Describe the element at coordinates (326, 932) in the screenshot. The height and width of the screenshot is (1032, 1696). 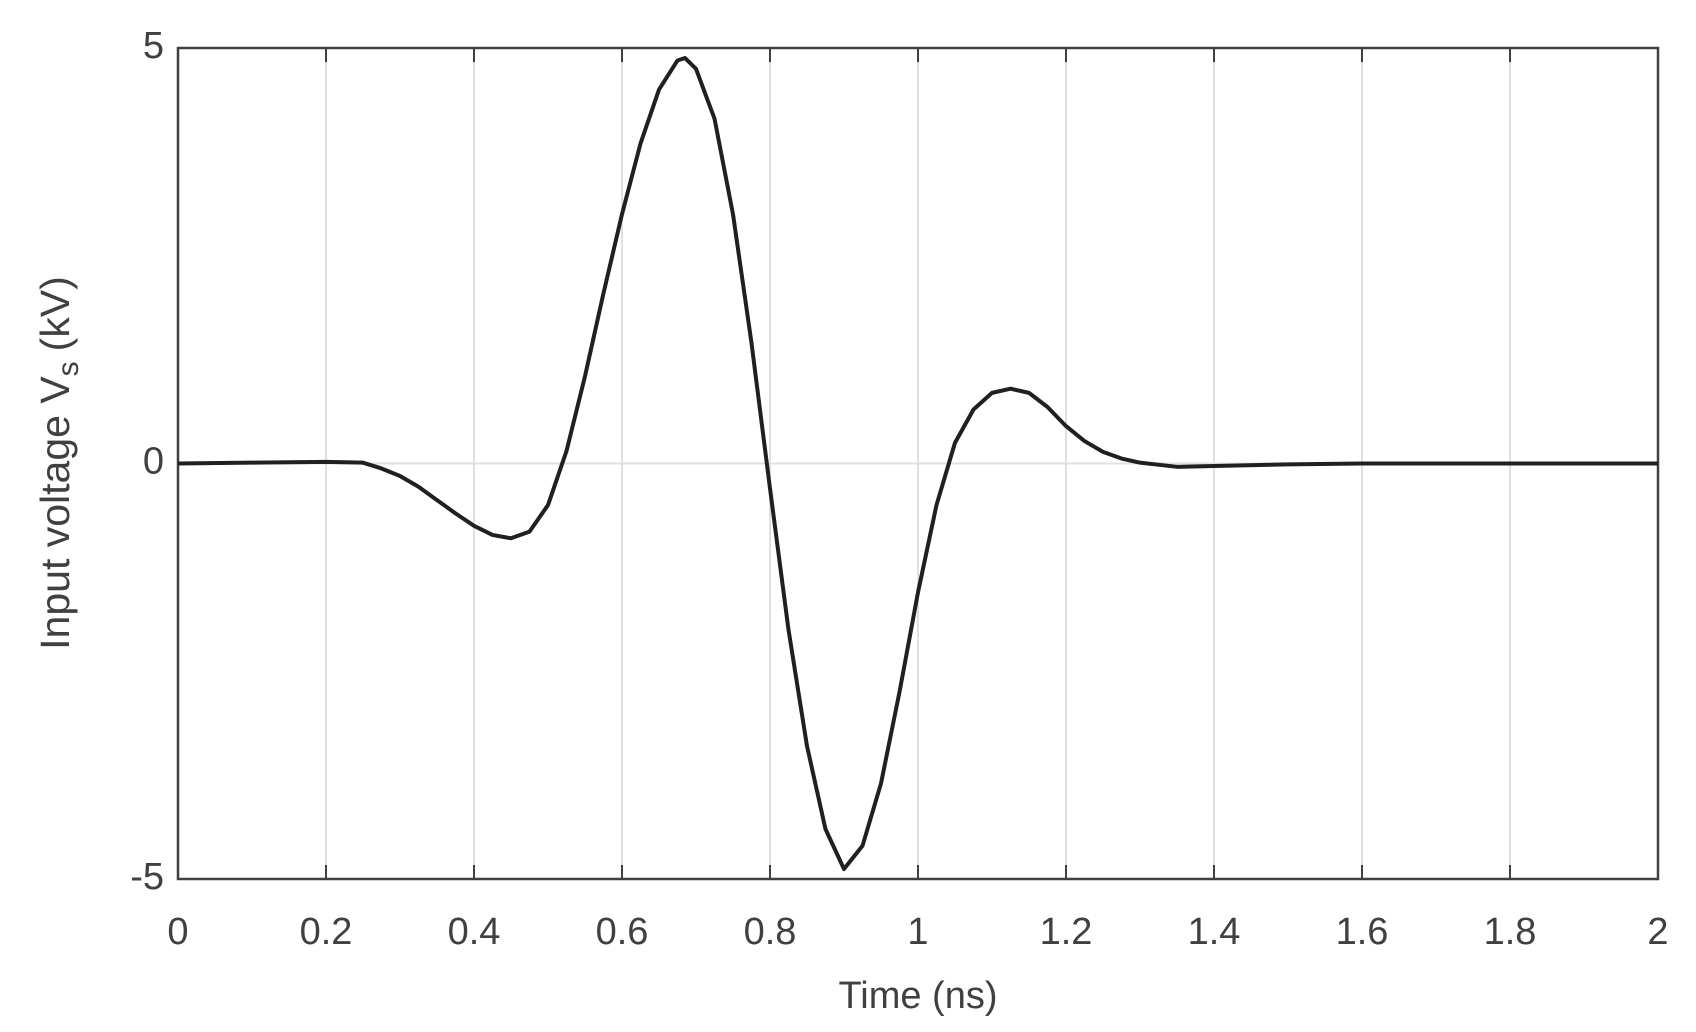
I see `x-tick-label: 0.2` at that location.